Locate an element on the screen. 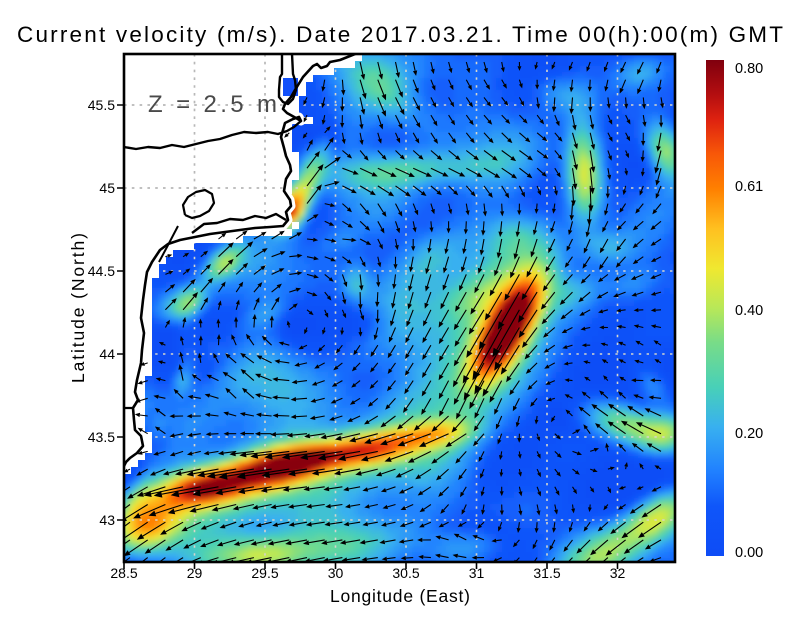  svg-text: 45 is located at coordinates (107, 188).